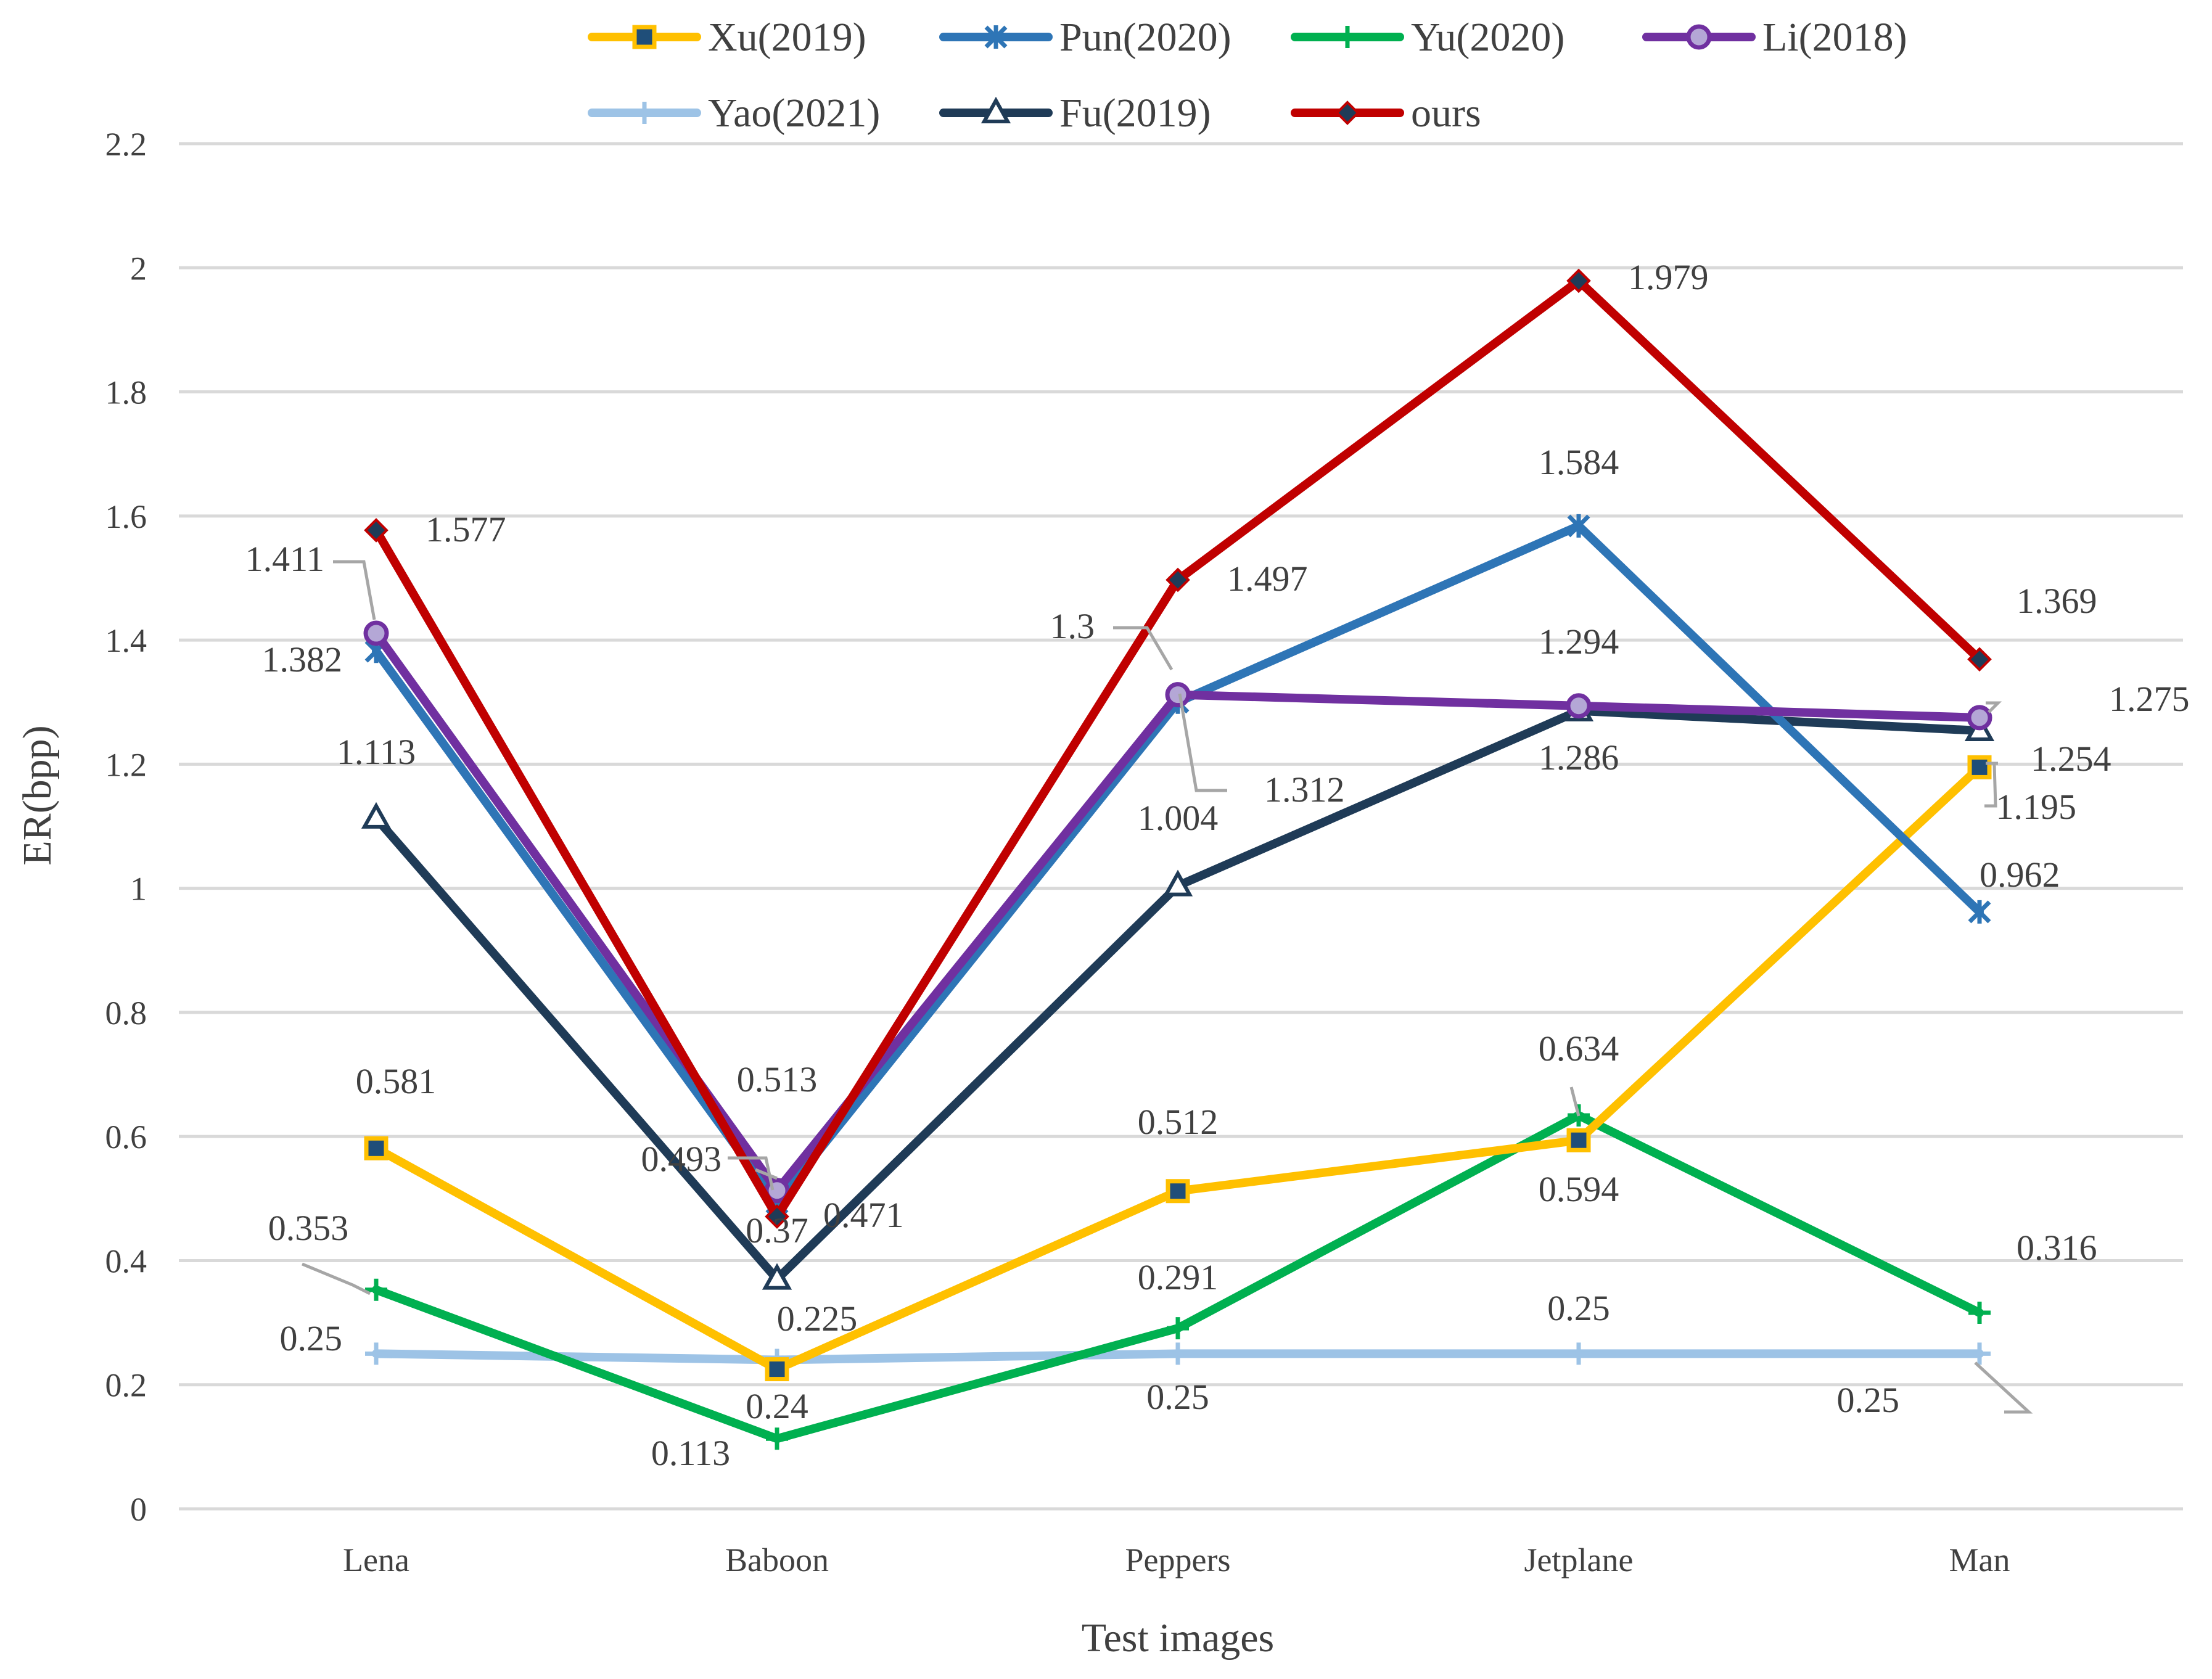  What do you see at coordinates (1135, 114) in the screenshot?
I see `legend-label: Fu(2019)` at bounding box center [1135, 114].